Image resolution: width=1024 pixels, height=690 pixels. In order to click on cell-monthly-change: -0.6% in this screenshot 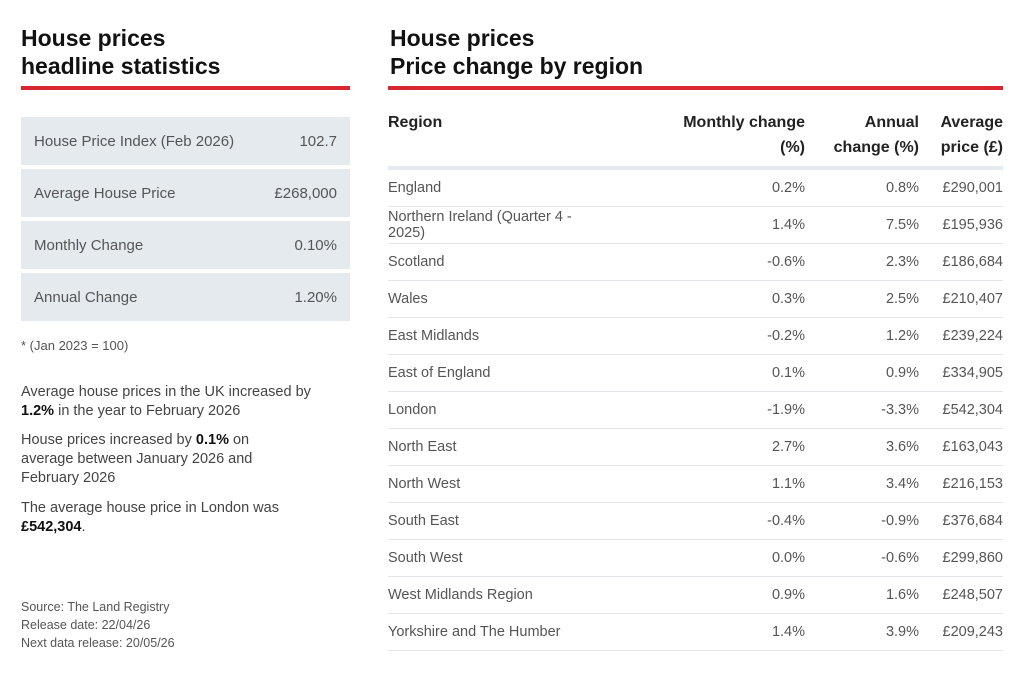, I will do `click(705, 262)`.